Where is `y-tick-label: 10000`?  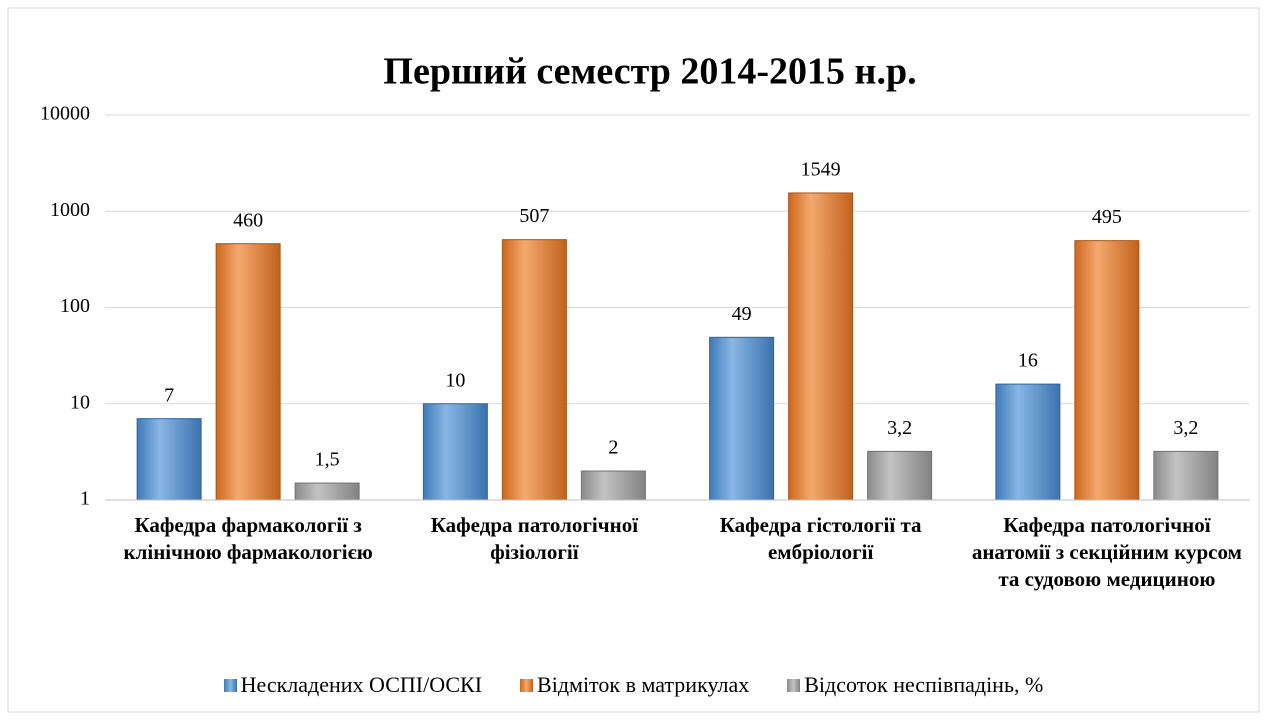 y-tick-label: 10000 is located at coordinates (65, 114).